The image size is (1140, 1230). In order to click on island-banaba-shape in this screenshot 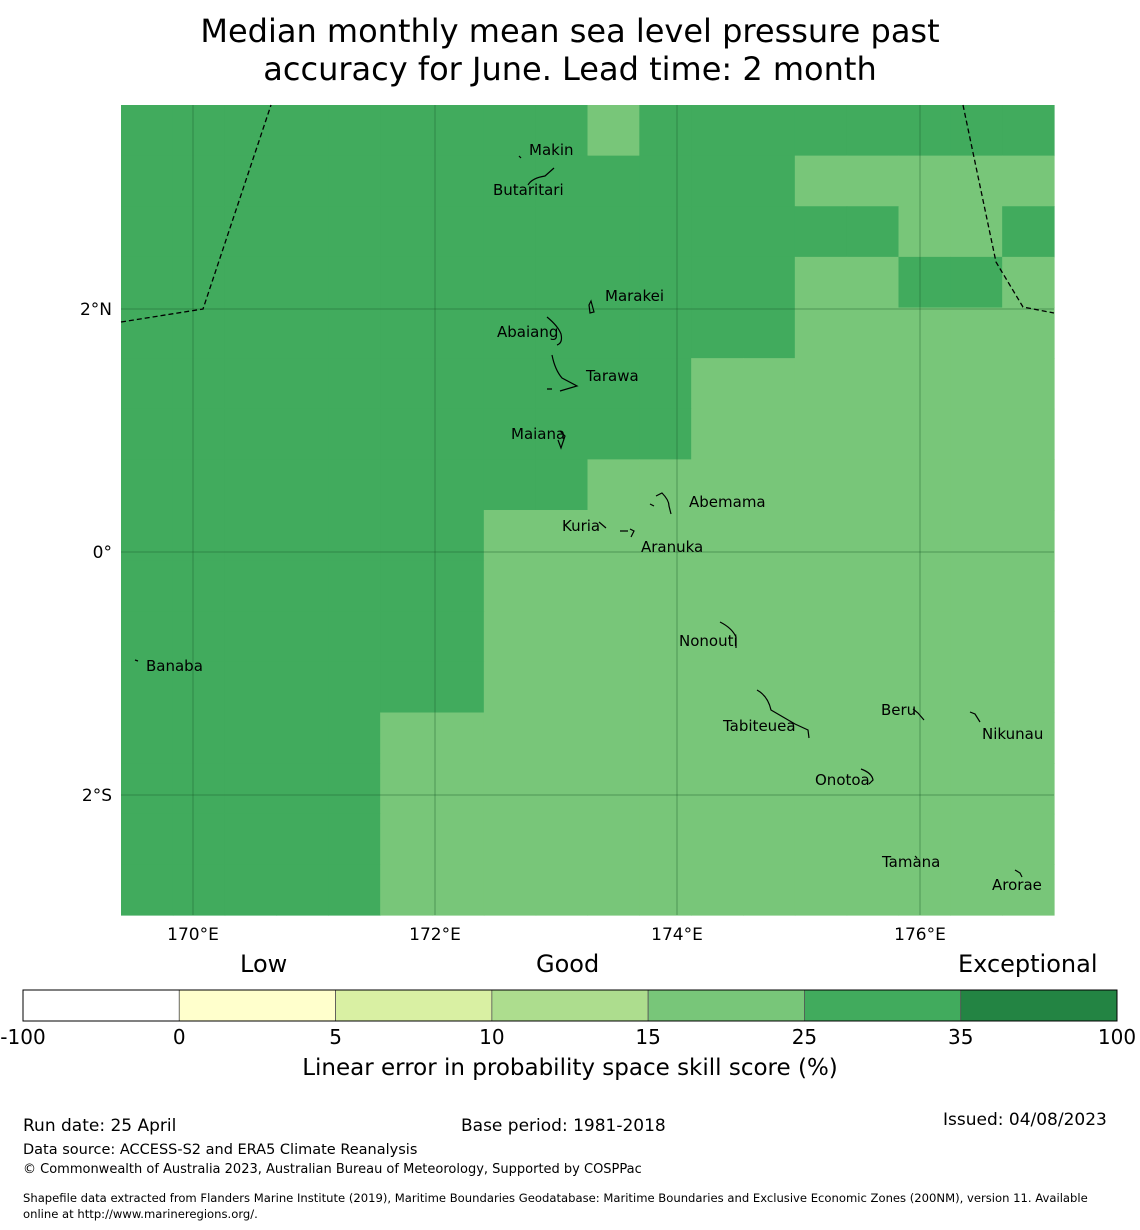, I will do `click(136, 660)`.